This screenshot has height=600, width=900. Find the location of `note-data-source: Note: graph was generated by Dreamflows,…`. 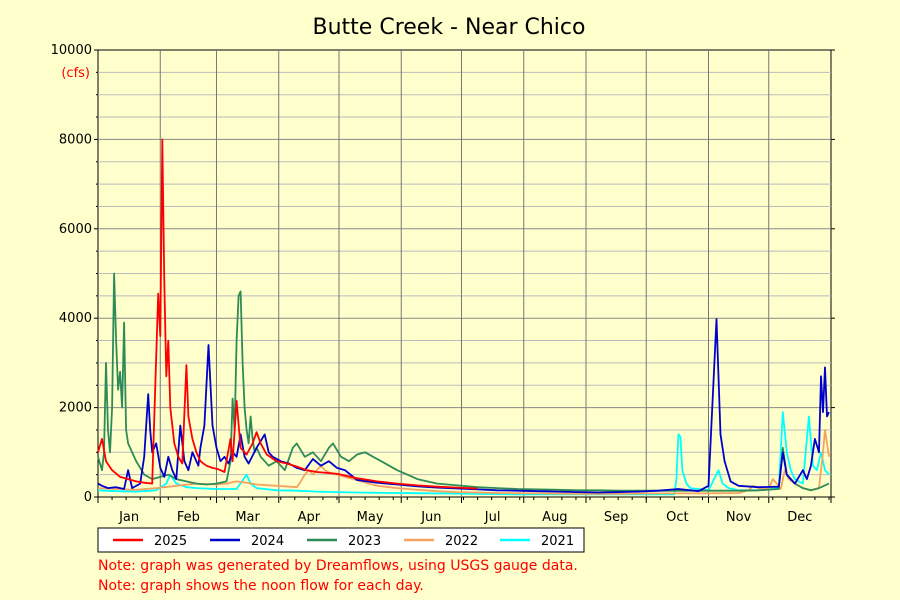

note-data-source: Note: graph was generated by Dreamflows,… is located at coordinates (338, 566).